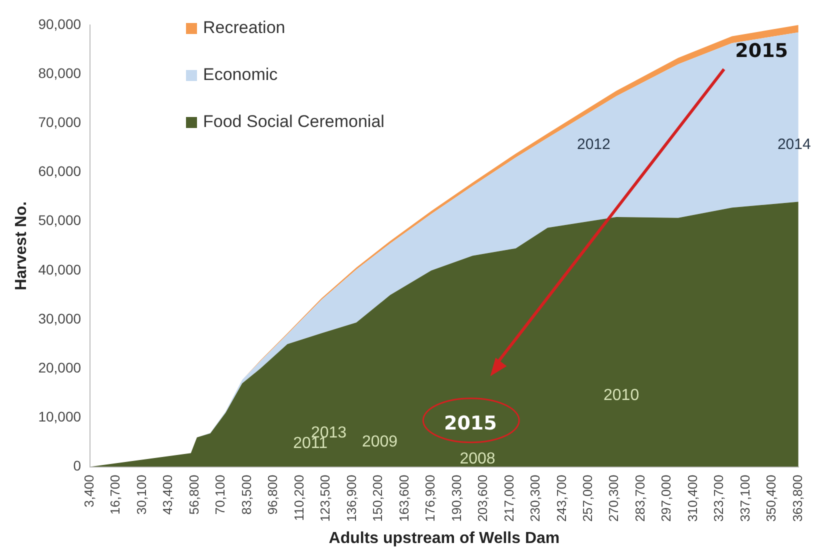 This screenshot has height=556, width=817. Describe the element at coordinates (60, 318) in the screenshot. I see `y-tick-label: 30,000` at that location.